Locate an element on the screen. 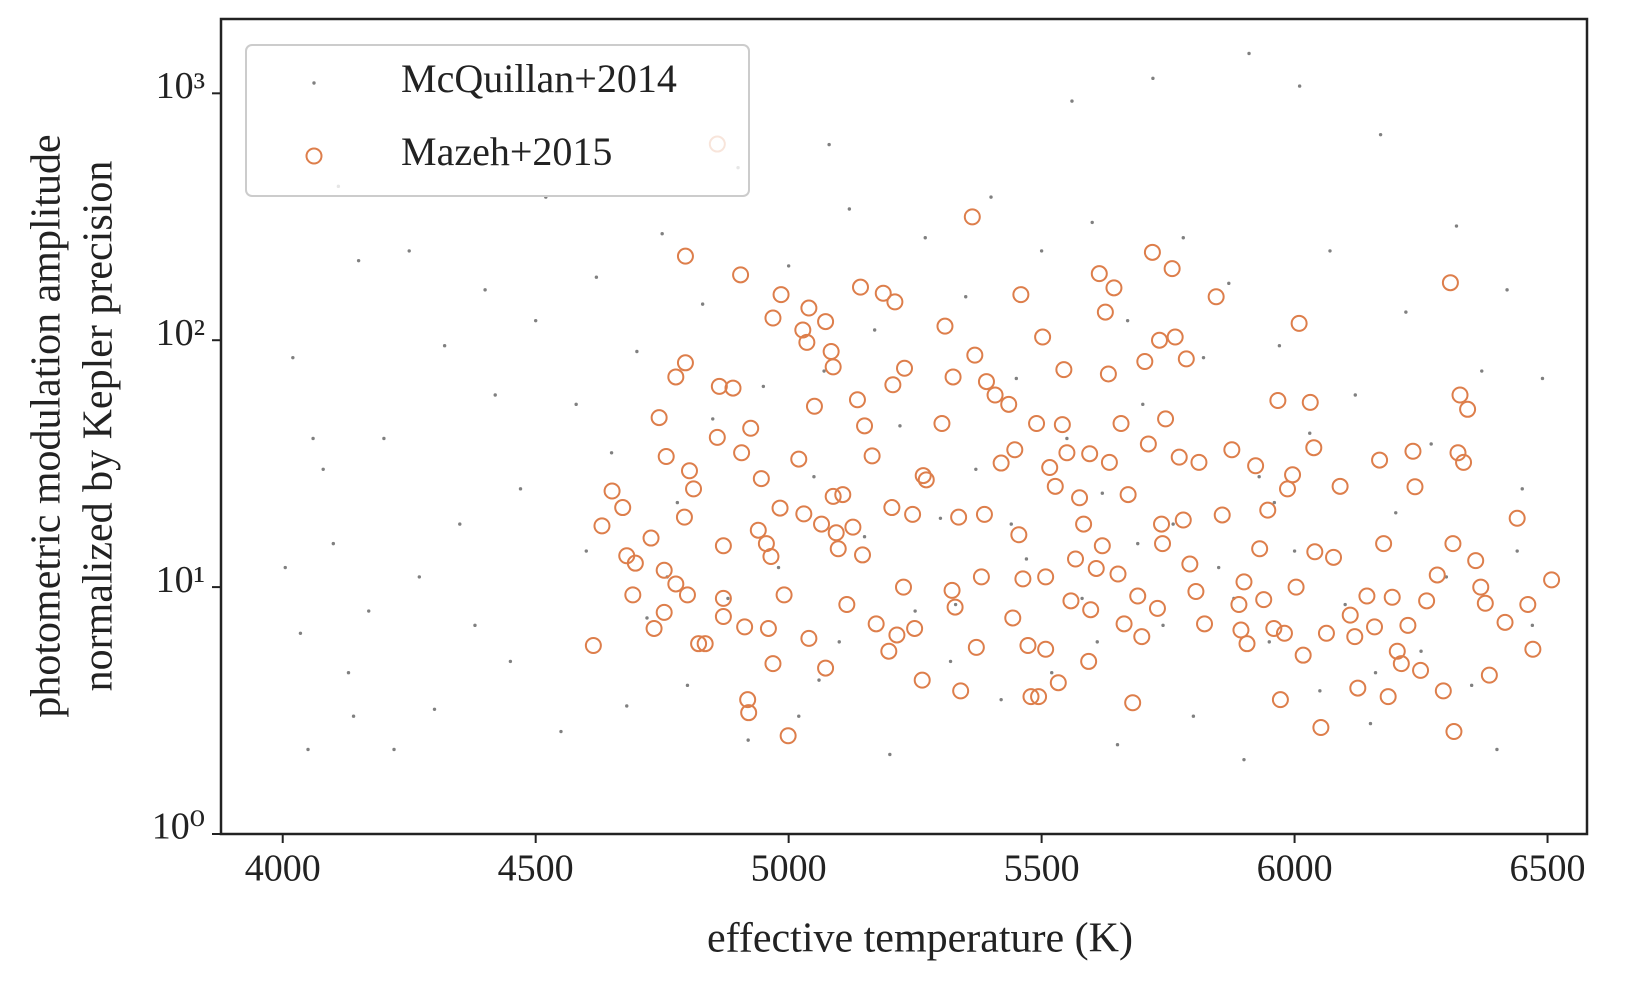  y-tick-label: 10² is located at coordinates (180, 333).